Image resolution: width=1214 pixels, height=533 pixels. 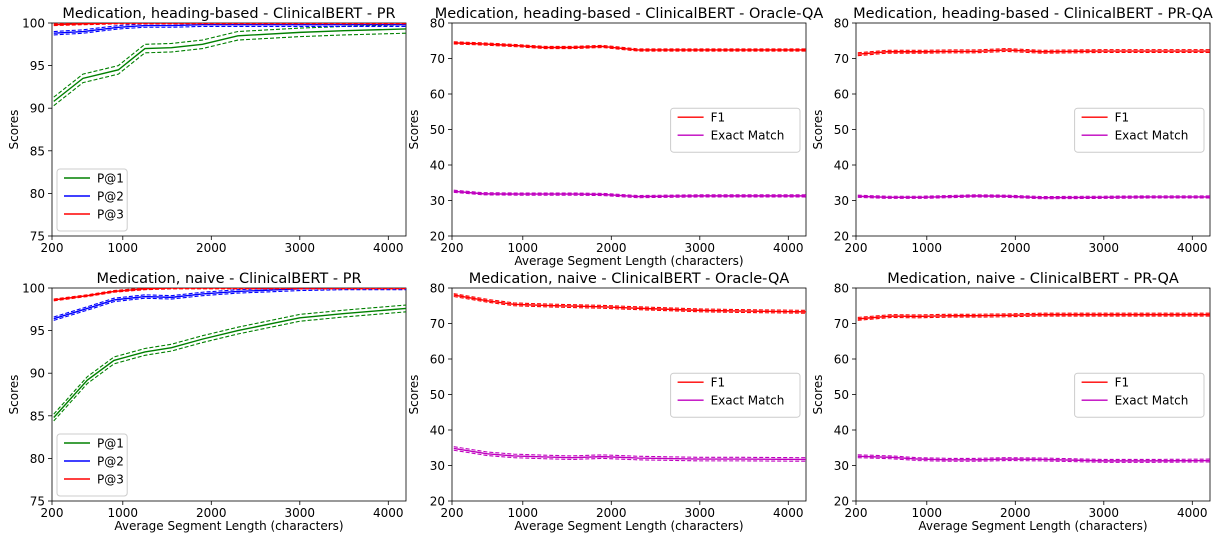 I want to click on chart-title: Medication, naive - ClinicalBERT - PR-QA, so click(x=1033, y=279).